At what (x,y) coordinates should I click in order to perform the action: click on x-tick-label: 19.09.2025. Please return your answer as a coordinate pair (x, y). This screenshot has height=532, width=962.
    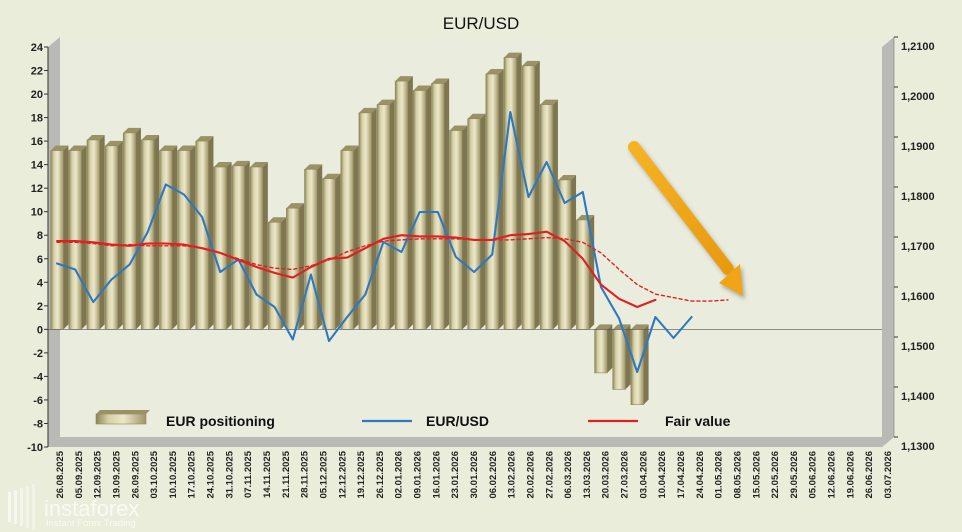
    Looking at the image, I should click on (116, 474).